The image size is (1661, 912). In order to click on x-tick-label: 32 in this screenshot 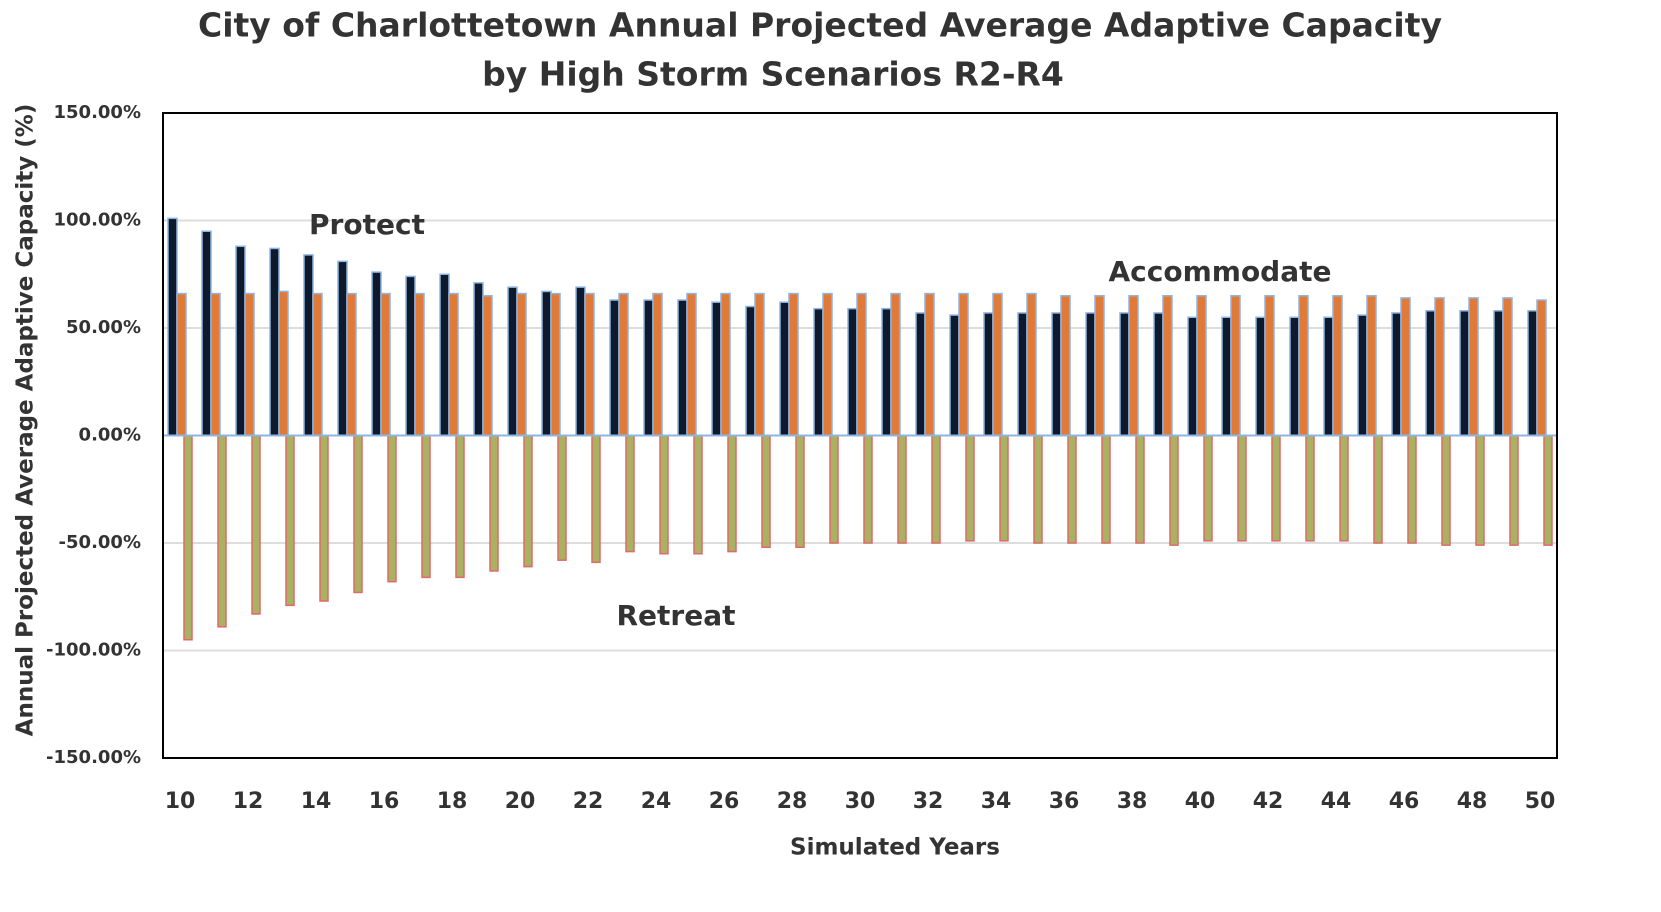, I will do `click(928, 801)`.